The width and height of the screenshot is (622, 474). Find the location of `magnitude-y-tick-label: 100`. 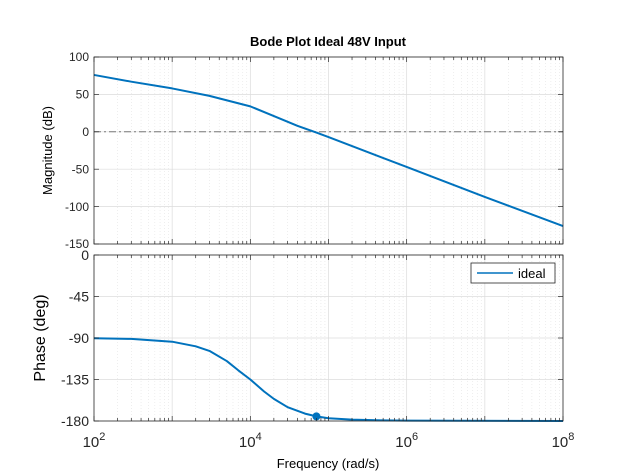

magnitude-y-tick-label: 100 is located at coordinates (79, 57).